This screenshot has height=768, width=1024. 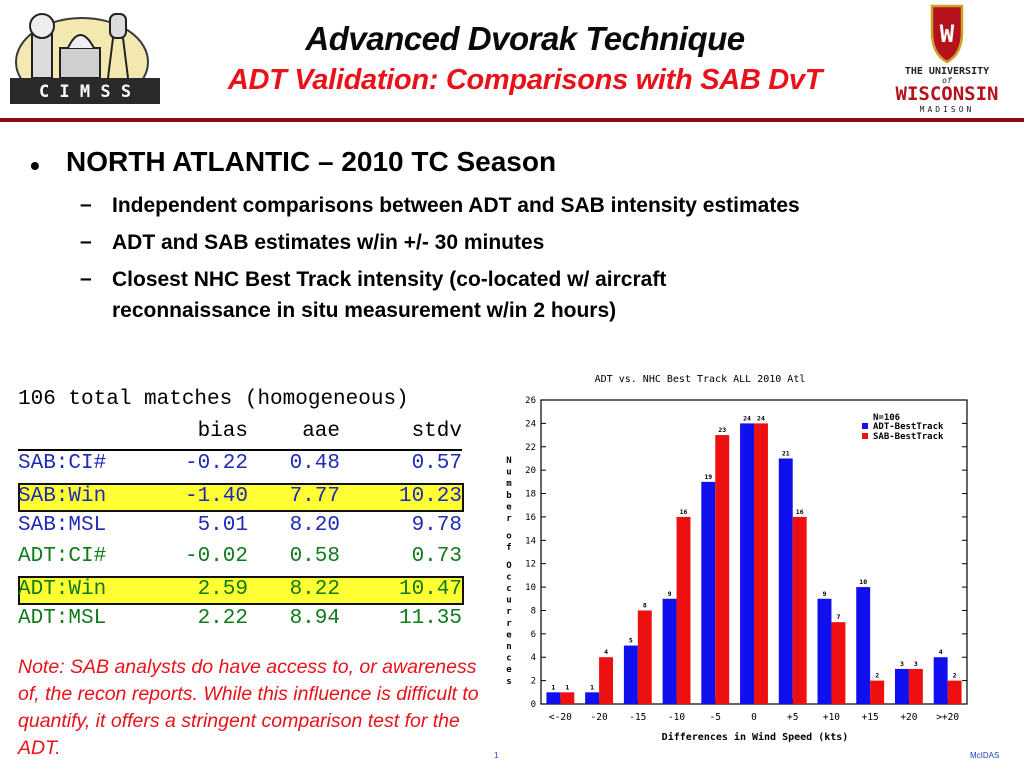 What do you see at coordinates (530, 448) in the screenshot?
I see `y-tick-label: 22` at bounding box center [530, 448].